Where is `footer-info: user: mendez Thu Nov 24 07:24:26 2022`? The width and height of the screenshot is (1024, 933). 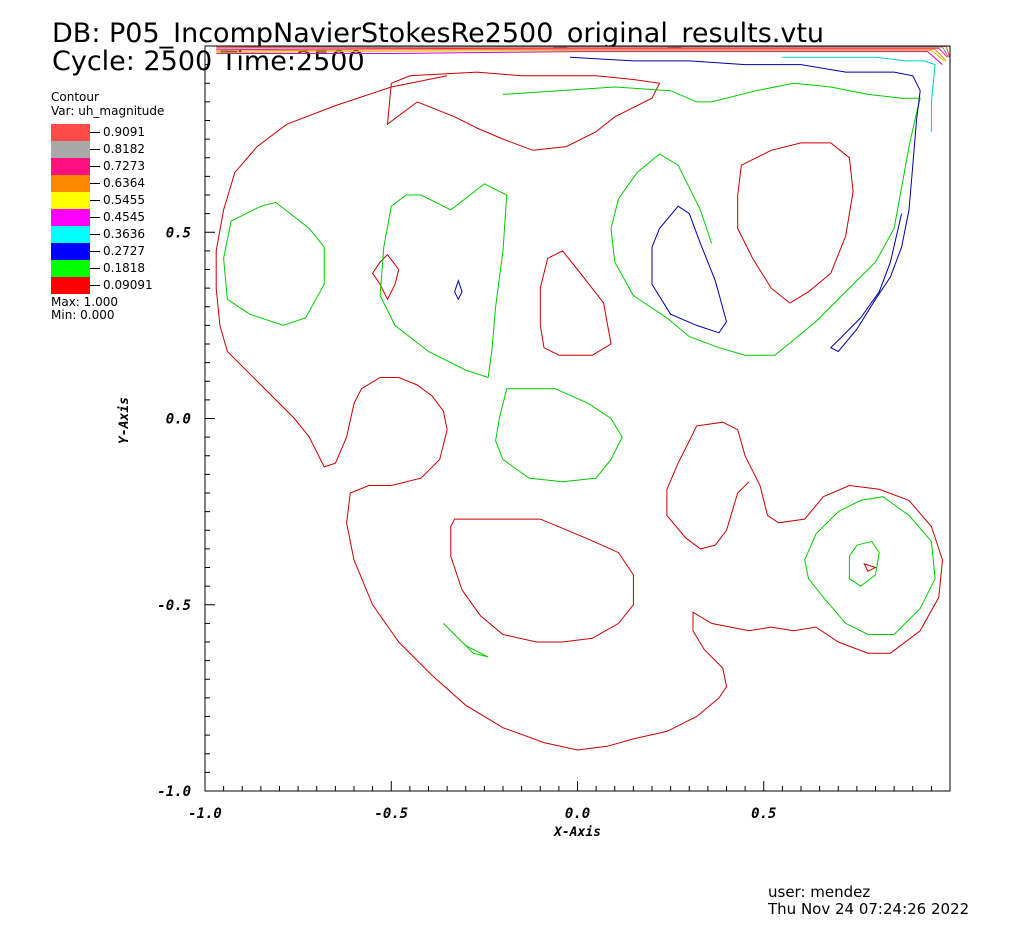 footer-info: user: mendez Thu Nov 24 07:24:26 2022 is located at coordinates (868, 901).